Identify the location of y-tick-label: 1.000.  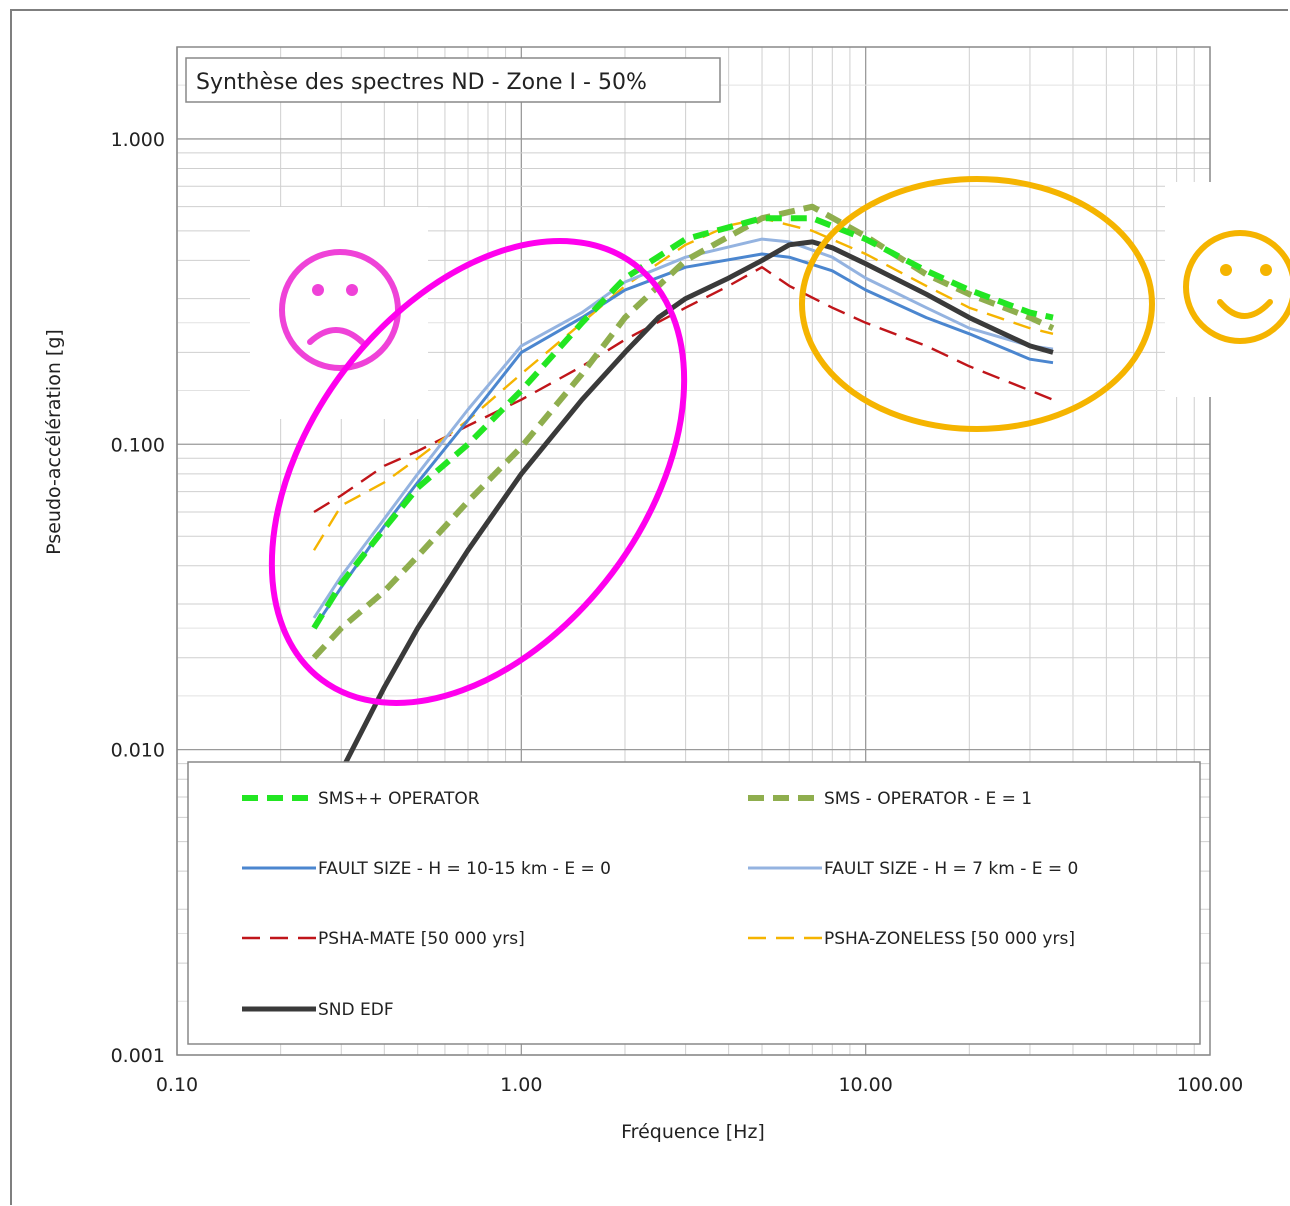
(138, 140).